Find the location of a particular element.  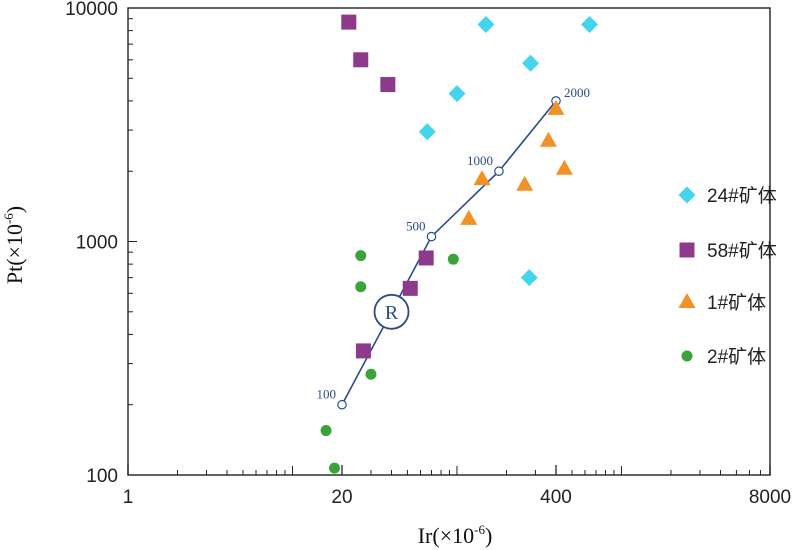

y-tick-label: 10000 is located at coordinates (91, 10).